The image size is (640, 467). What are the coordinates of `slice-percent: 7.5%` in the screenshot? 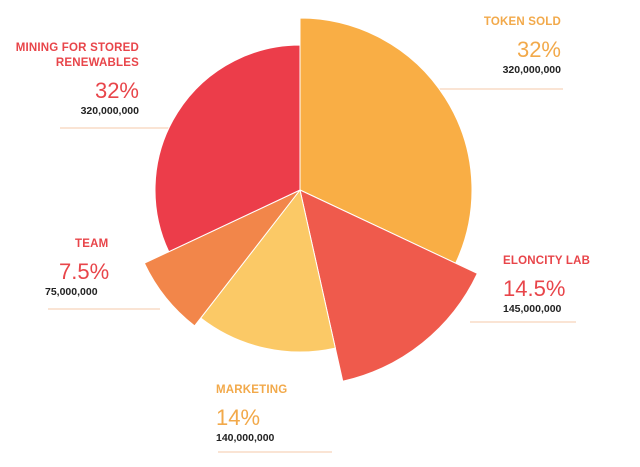 It's located at (84, 271).